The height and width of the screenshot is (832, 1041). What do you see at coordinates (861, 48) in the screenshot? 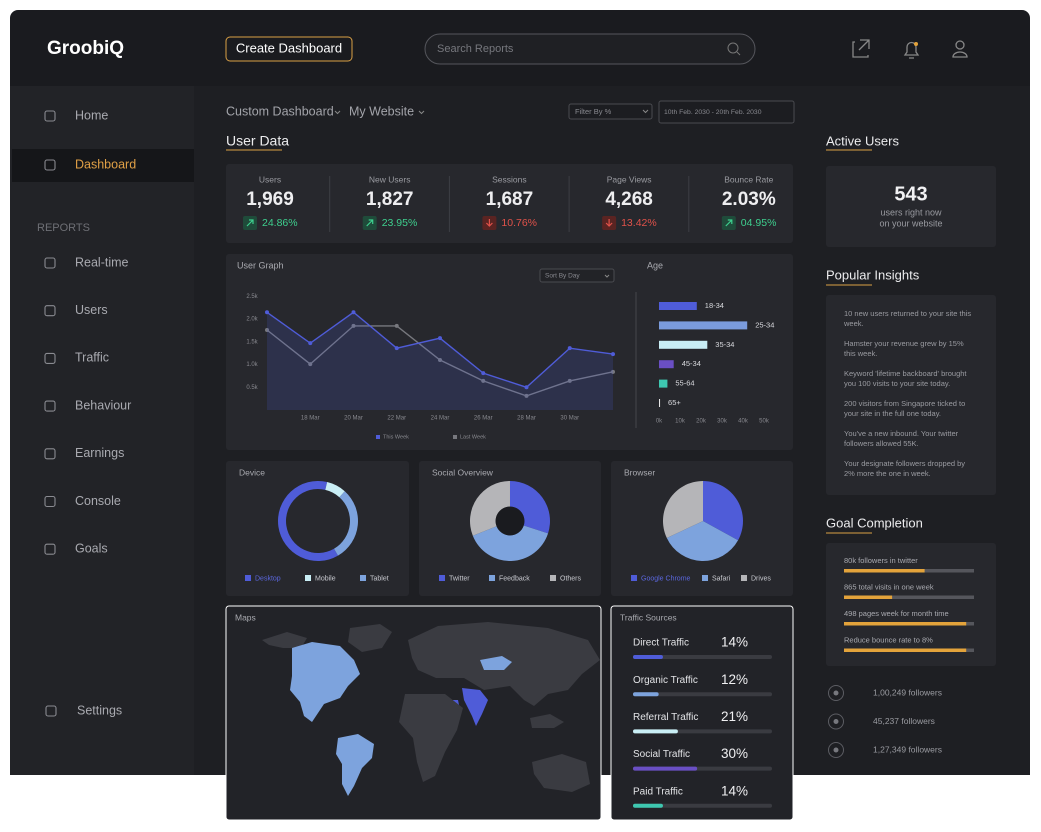
I see `share-icon` at bounding box center [861, 48].